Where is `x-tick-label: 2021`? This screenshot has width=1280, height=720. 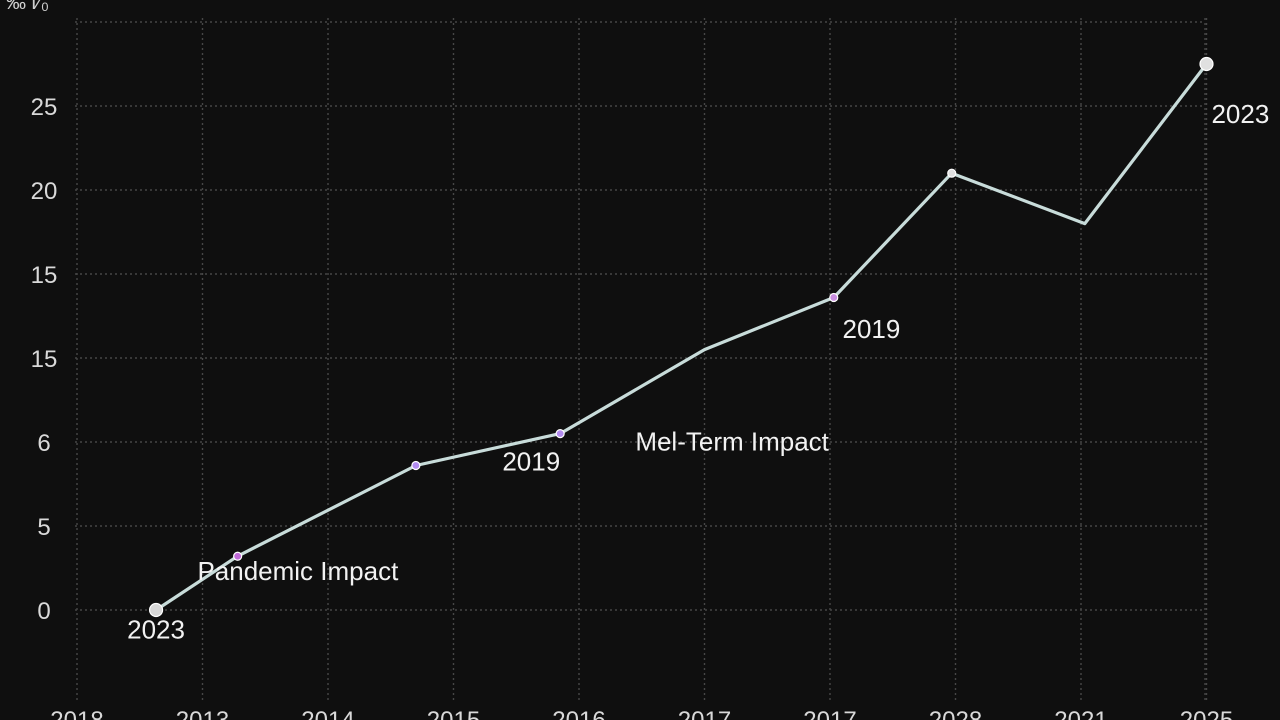 x-tick-label: 2021 is located at coordinates (1080, 713).